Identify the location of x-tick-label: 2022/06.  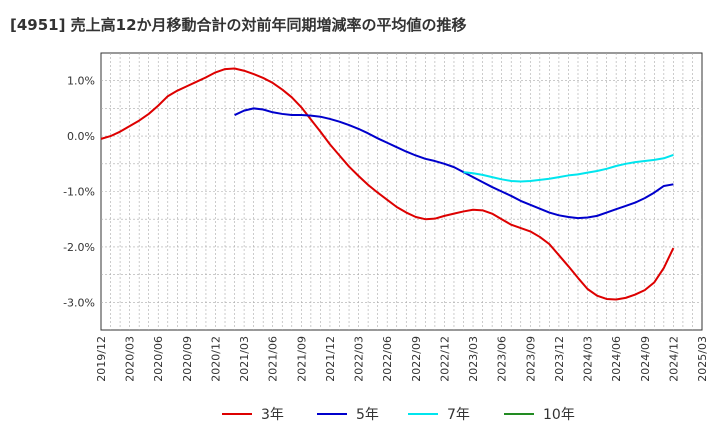
(387, 359).